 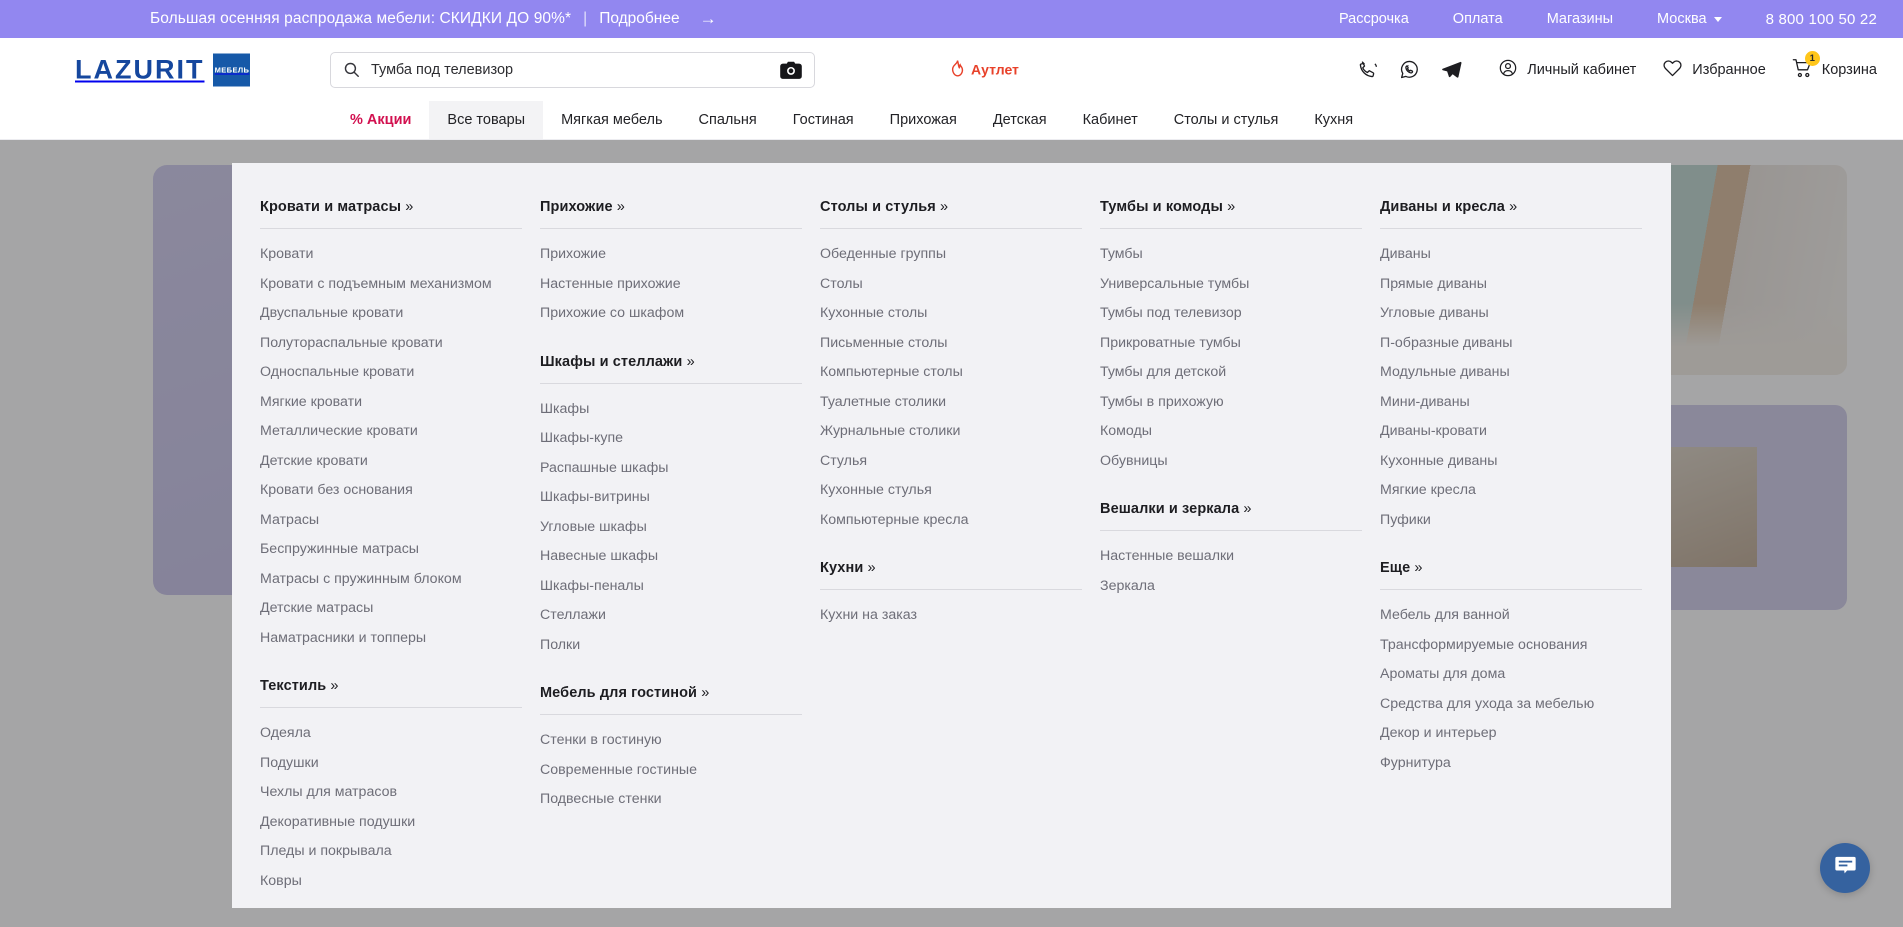 I want to click on mega-link-dekorativnye-podushki: Декоративные подушки, so click(x=338, y=821).